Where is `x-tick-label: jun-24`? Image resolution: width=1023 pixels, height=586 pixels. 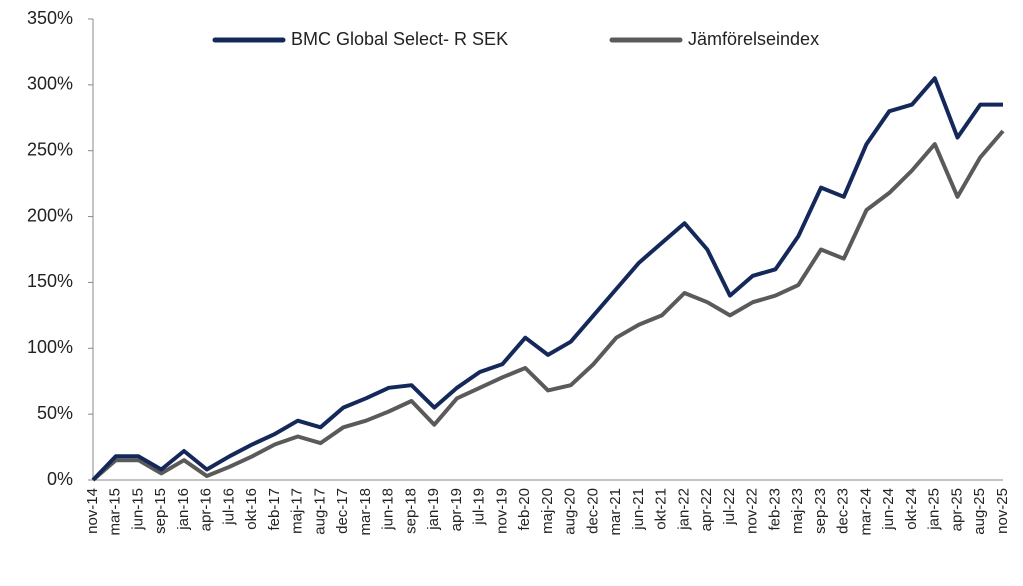
x-tick-label: jun-24 is located at coordinates (888, 509).